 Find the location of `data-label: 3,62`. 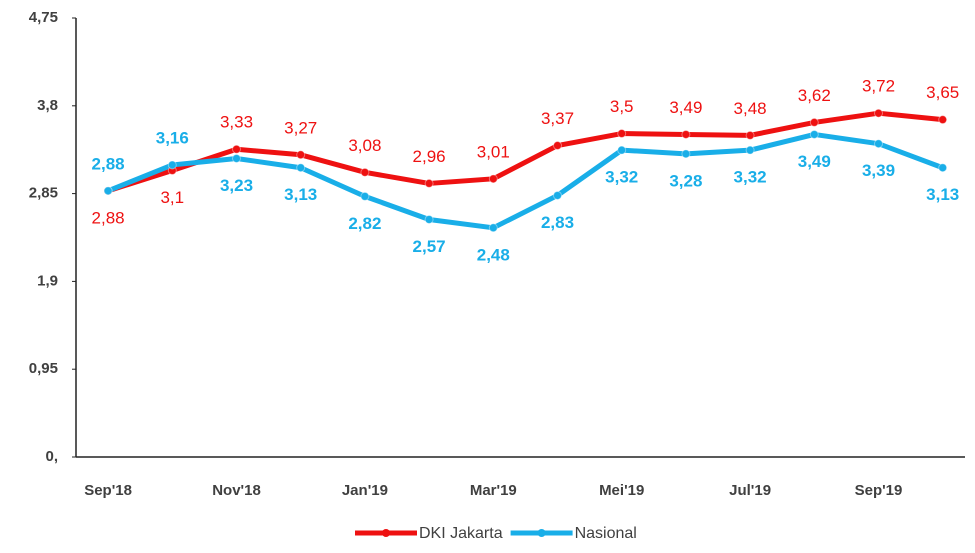

data-label: 3,62 is located at coordinates (814, 95).